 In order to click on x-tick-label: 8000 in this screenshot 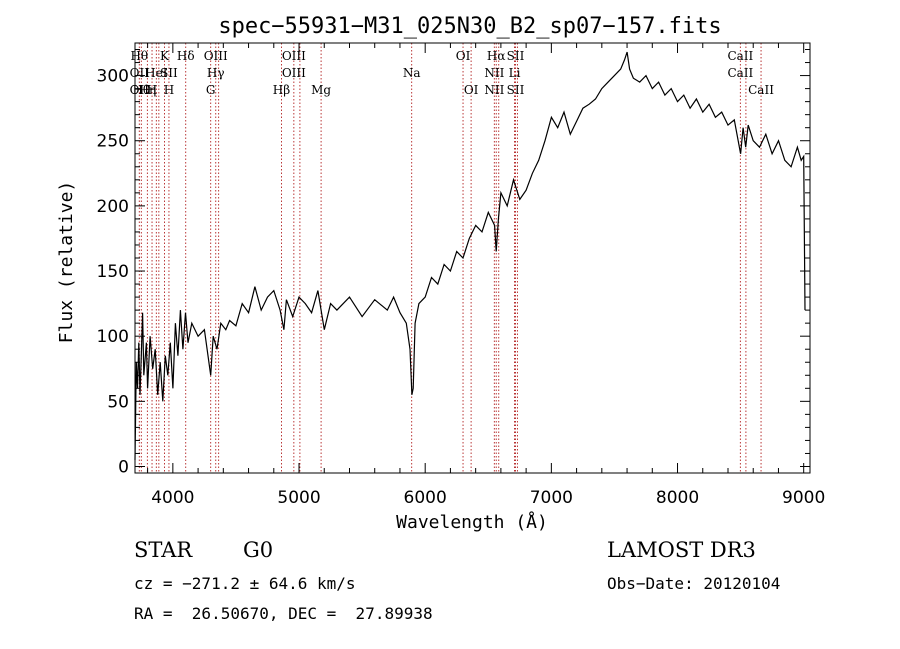, I will do `click(677, 498)`.